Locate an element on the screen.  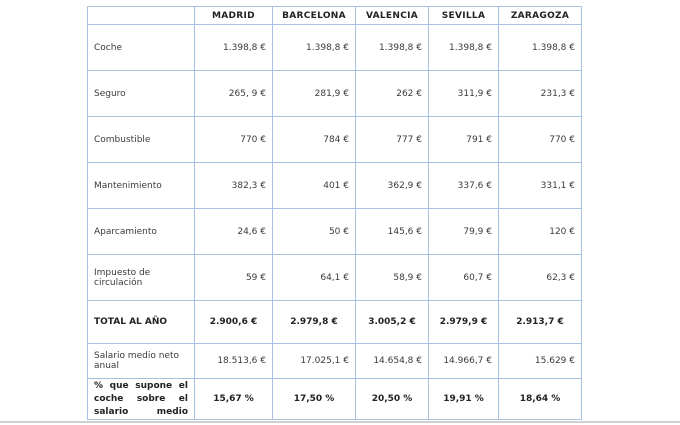
total-label: TOTAL AL AÑO is located at coordinates (141, 322).